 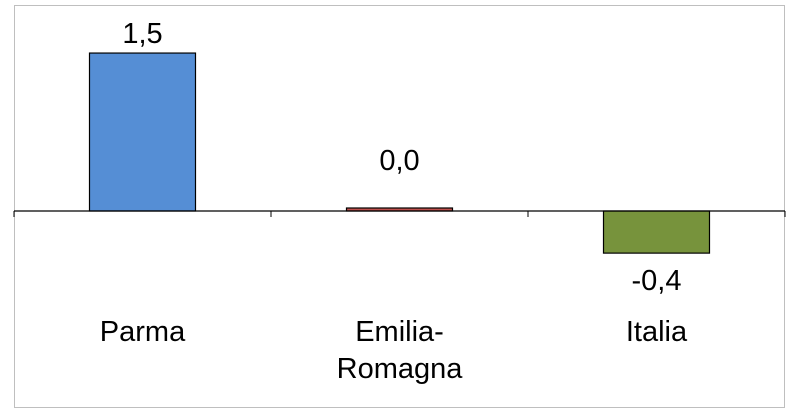 What do you see at coordinates (657, 332) in the screenshot?
I see `category-label: Italia` at bounding box center [657, 332].